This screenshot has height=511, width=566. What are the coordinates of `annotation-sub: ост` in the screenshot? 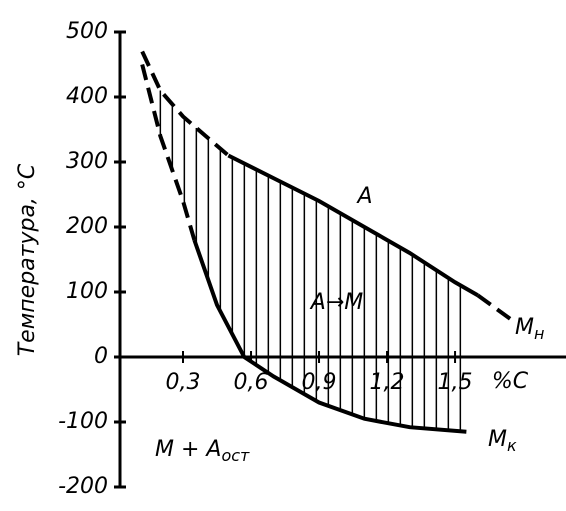 It's located at (235, 455).